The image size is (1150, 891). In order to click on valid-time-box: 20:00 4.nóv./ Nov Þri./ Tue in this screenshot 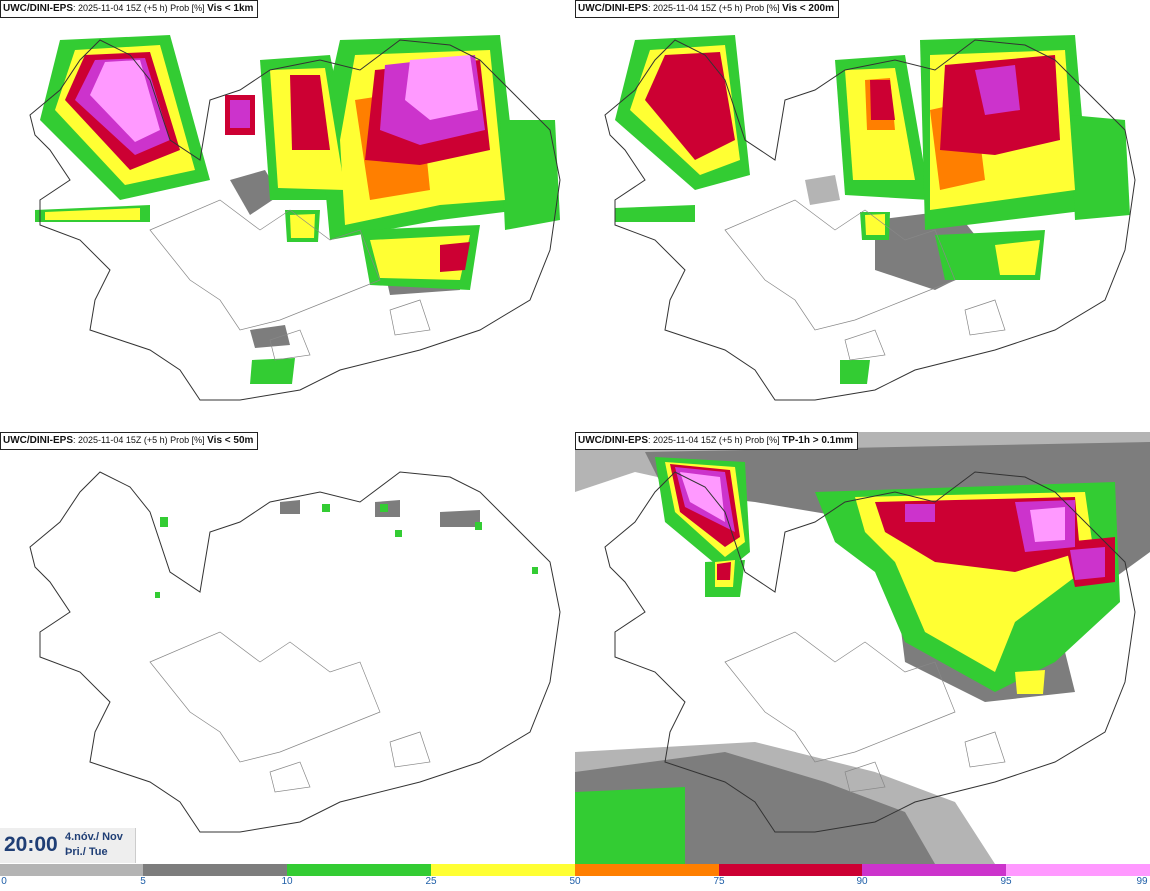, I will do `click(68, 845)`.